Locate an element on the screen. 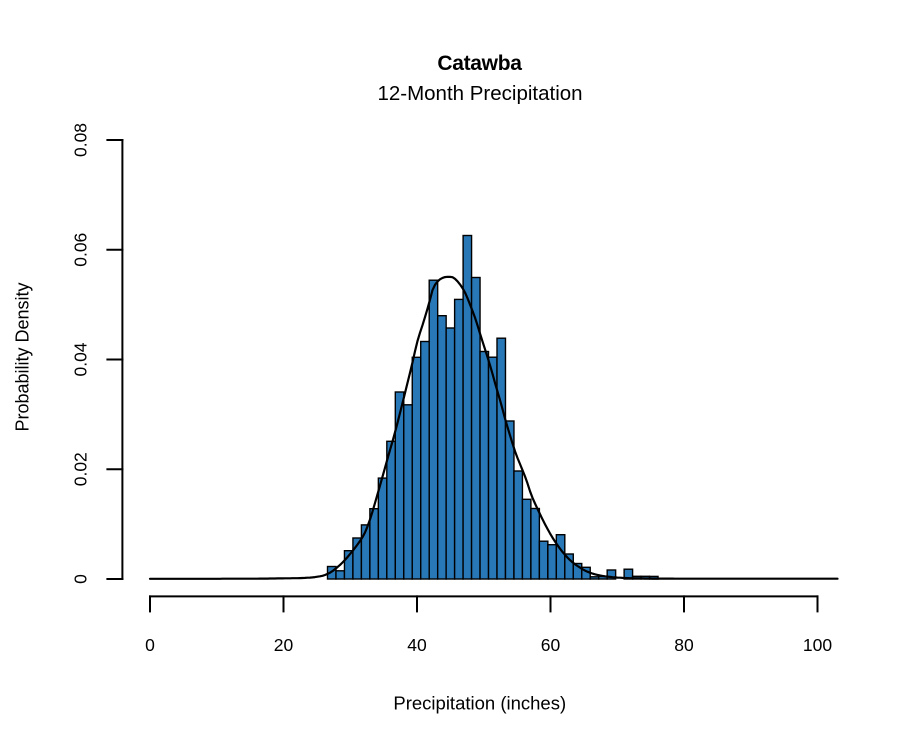 The image size is (900, 750). svg-text: 12-Month Precipitation is located at coordinates (479, 93).